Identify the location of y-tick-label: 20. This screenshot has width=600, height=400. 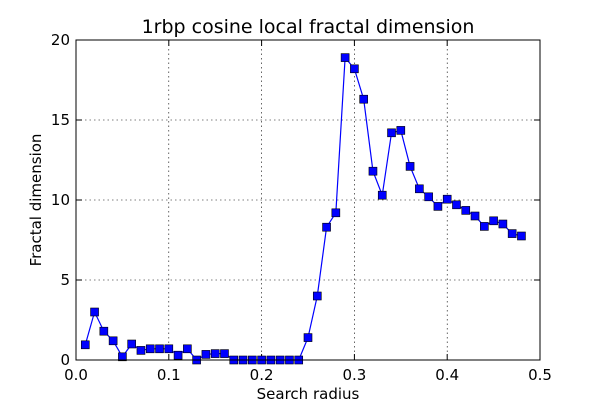
(60, 40).